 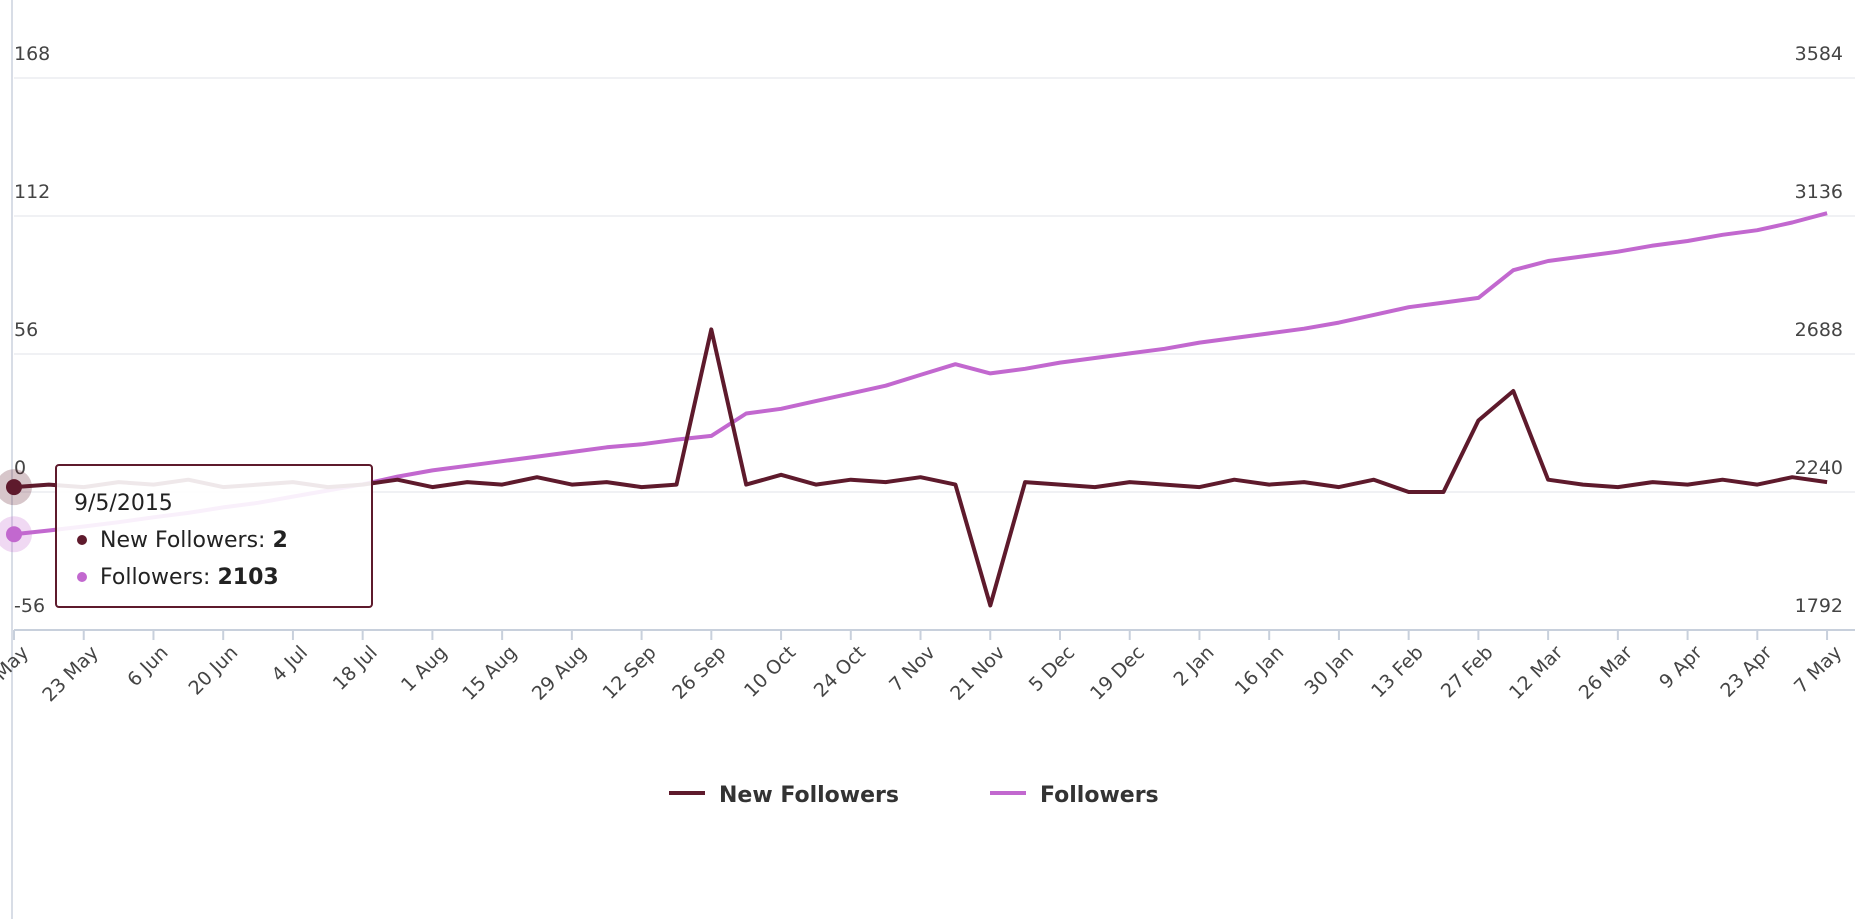 What do you see at coordinates (1397, 672) in the screenshot?
I see `x-tick-label: 13 Feb` at bounding box center [1397, 672].